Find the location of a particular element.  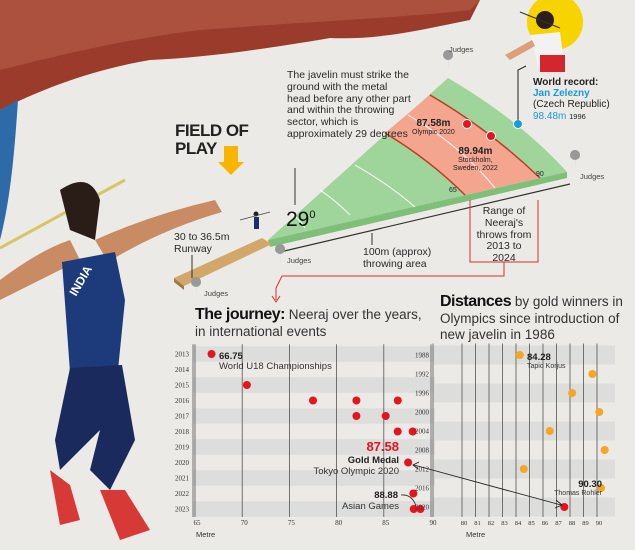

arc-90-label: 90 is located at coordinates (540, 174).